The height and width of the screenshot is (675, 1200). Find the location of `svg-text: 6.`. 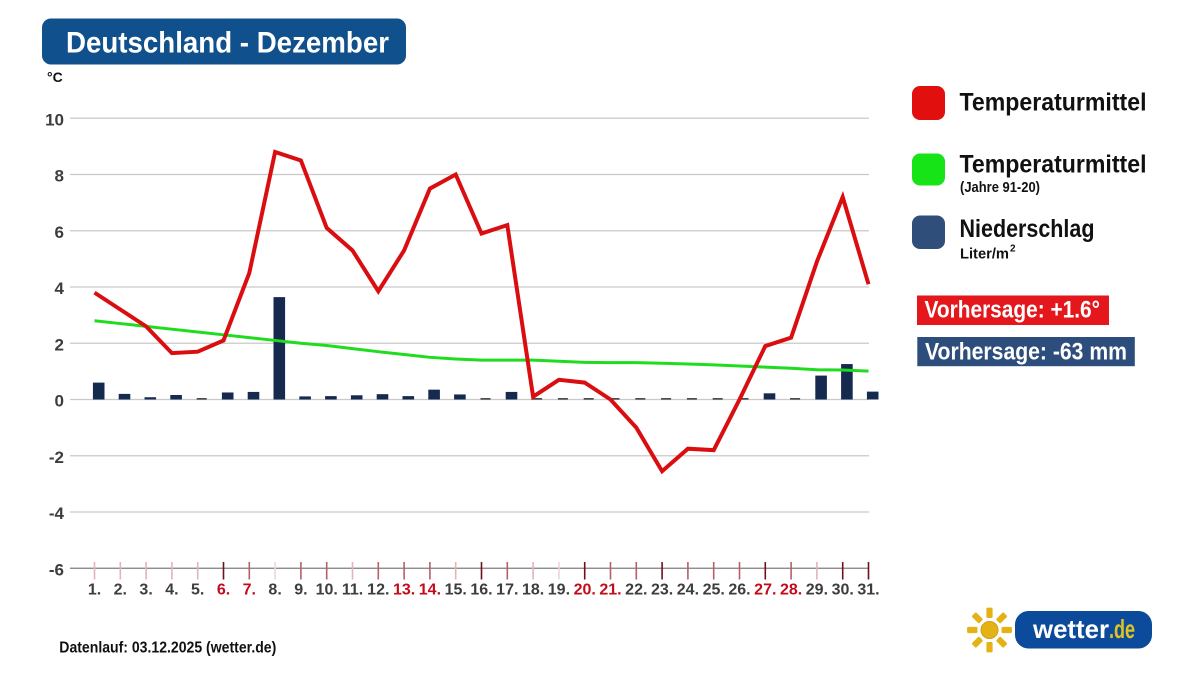

svg-text: 6. is located at coordinates (223, 590).